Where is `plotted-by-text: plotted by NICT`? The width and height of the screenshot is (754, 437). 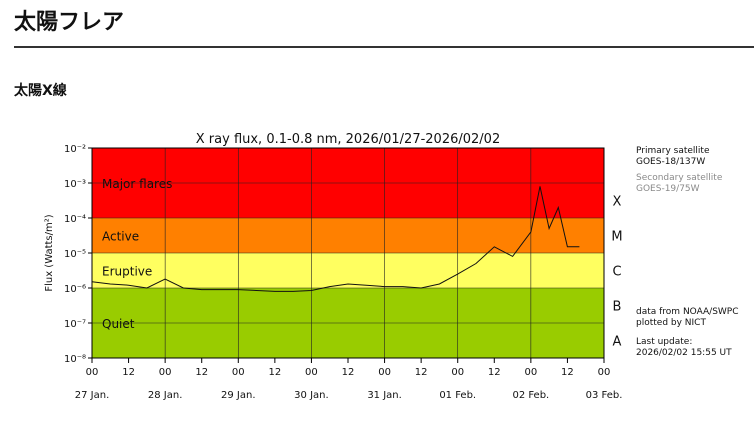
plotted-by-text: plotted by NICT is located at coordinates (671, 323).